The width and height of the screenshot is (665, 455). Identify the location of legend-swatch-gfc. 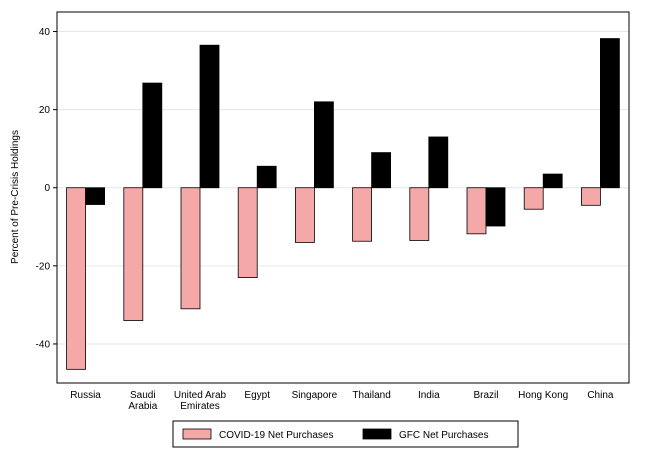
(377, 434).